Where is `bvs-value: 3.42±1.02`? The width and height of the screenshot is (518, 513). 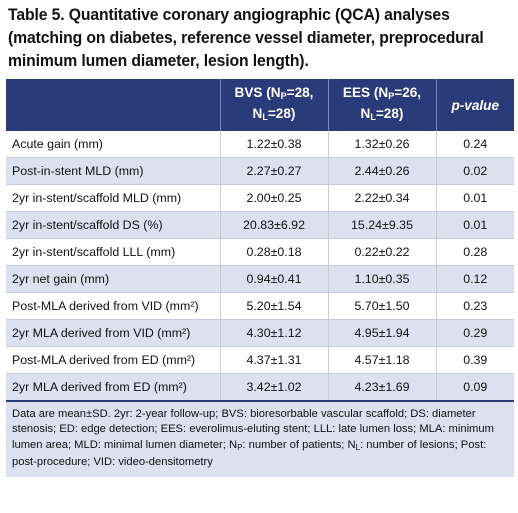 bvs-value: 3.42±1.02 is located at coordinates (274, 386).